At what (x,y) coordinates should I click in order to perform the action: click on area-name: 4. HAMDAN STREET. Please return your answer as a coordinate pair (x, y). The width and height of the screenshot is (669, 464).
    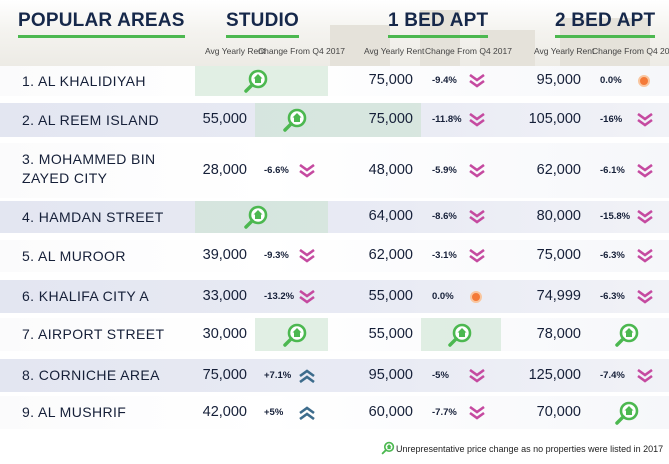
    Looking at the image, I should click on (93, 217).